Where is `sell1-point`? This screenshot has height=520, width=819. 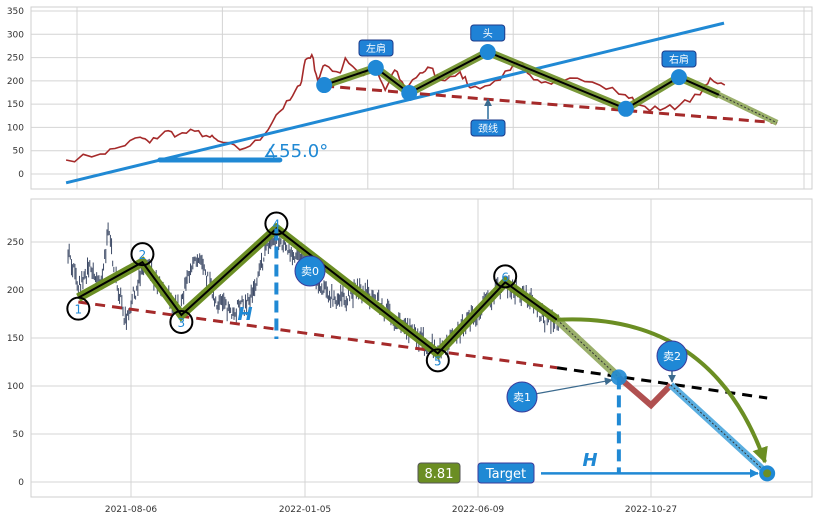
sell1-point is located at coordinates (618, 377).